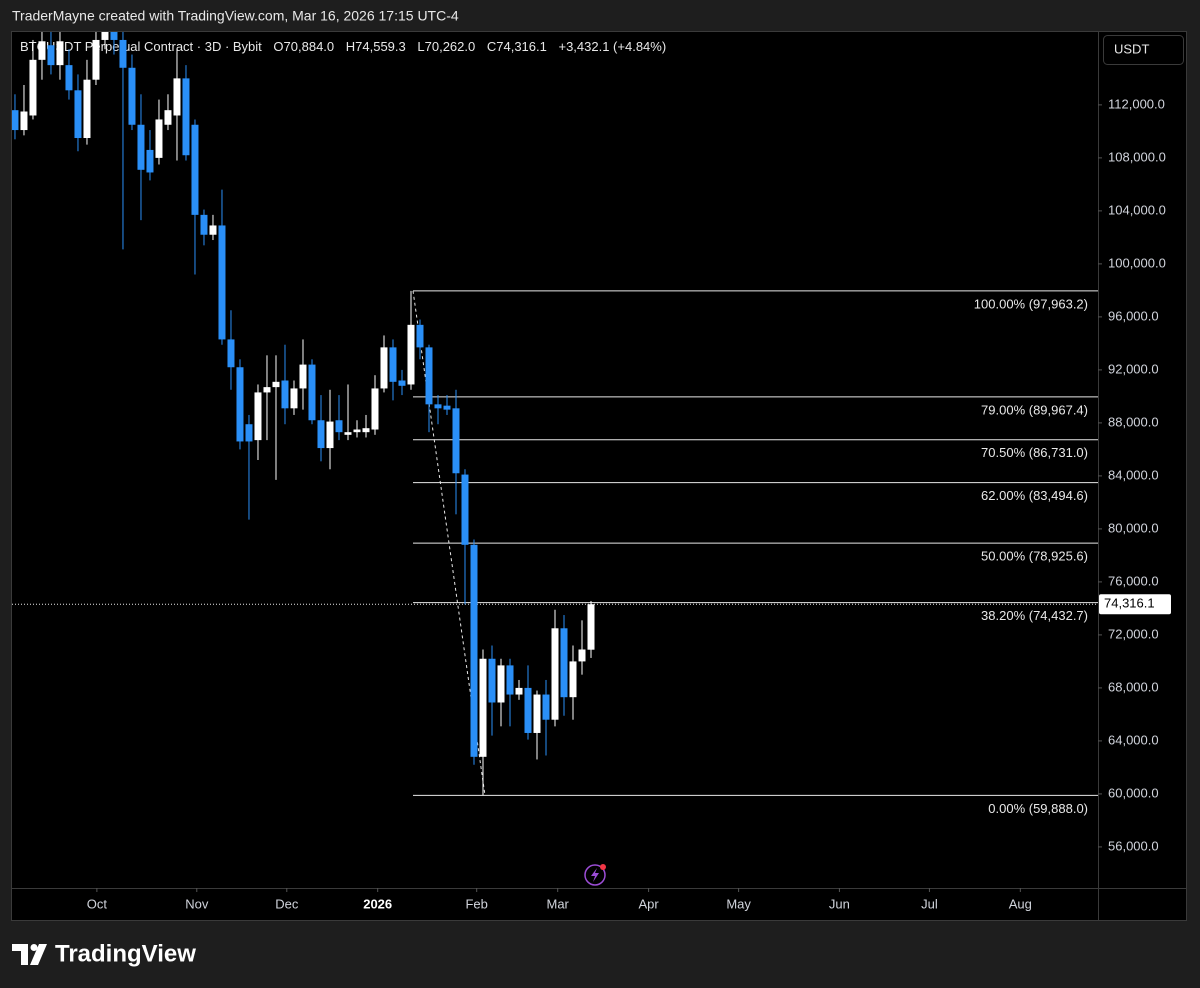  I want to click on y-tick-label: 68,000.0, so click(1133, 686).